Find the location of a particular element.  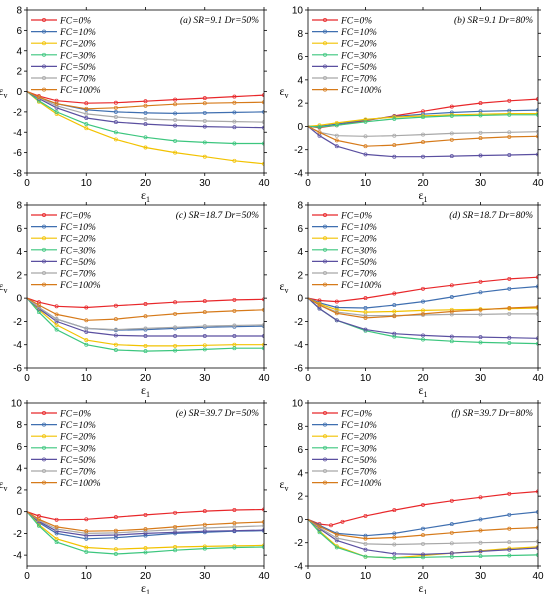

legend-label: FC=70% is located at coordinates (77, 80).